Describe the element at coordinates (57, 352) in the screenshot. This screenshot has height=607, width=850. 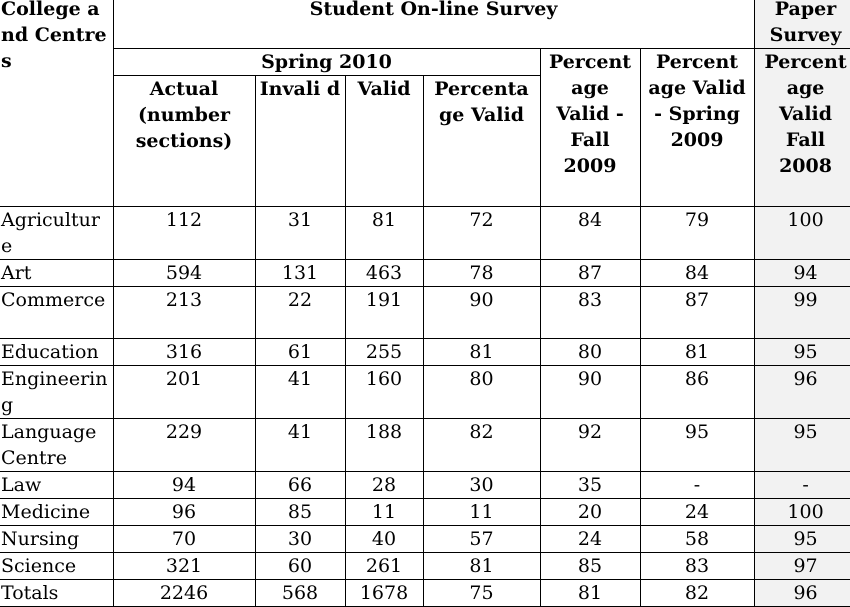
I see `row-name: Education` at that location.